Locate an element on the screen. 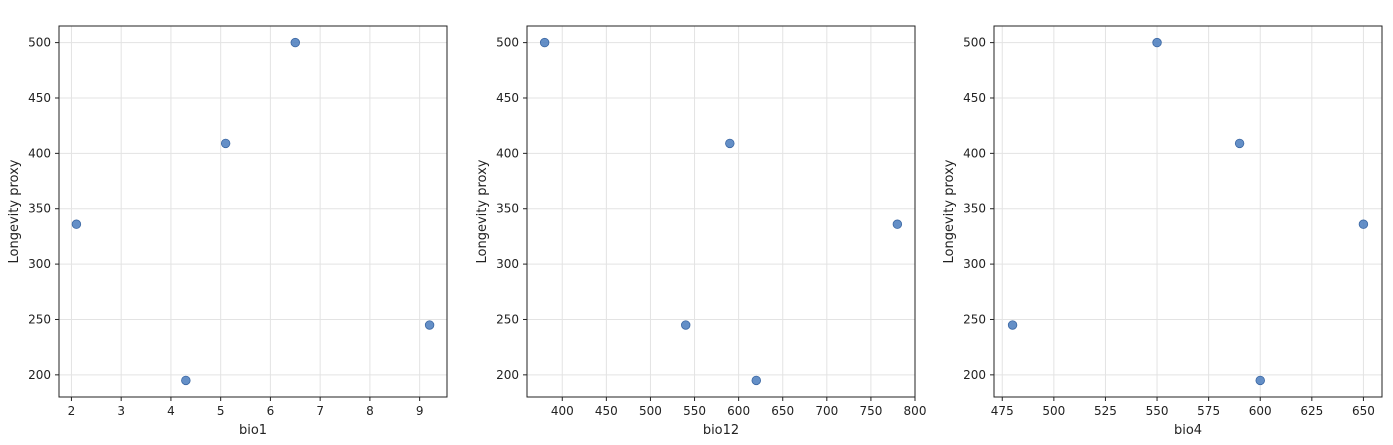  x-tick-label: 750 is located at coordinates (870, 411).